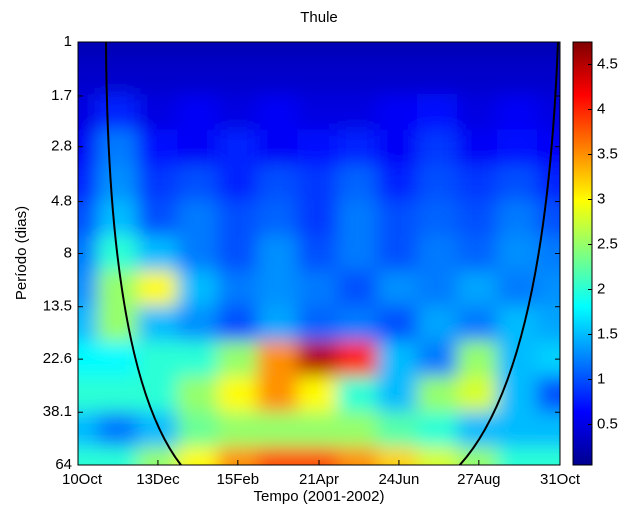 The height and width of the screenshot is (518, 624). Describe the element at coordinates (560, 479) in the screenshot. I see `x-tick-label: 31Oct` at that location.